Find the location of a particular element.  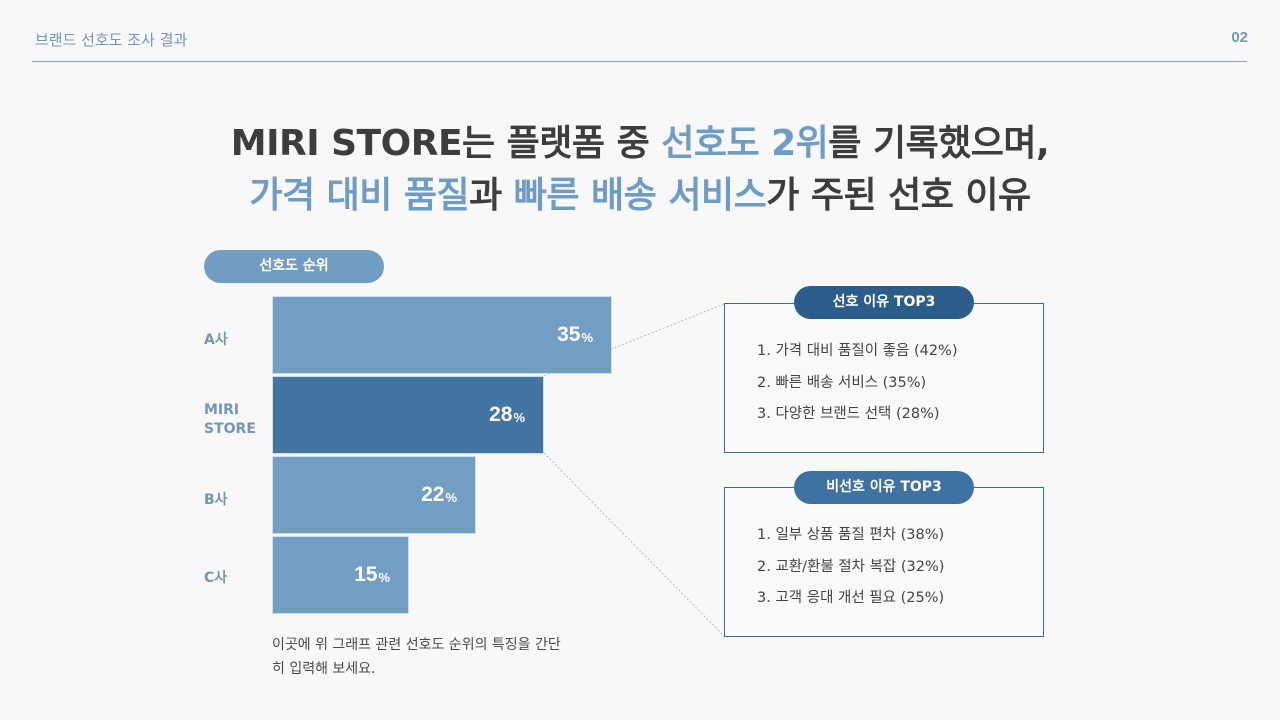

list-item: 2. 교환/환불 절차 복잡 (32%) is located at coordinates (851, 566).